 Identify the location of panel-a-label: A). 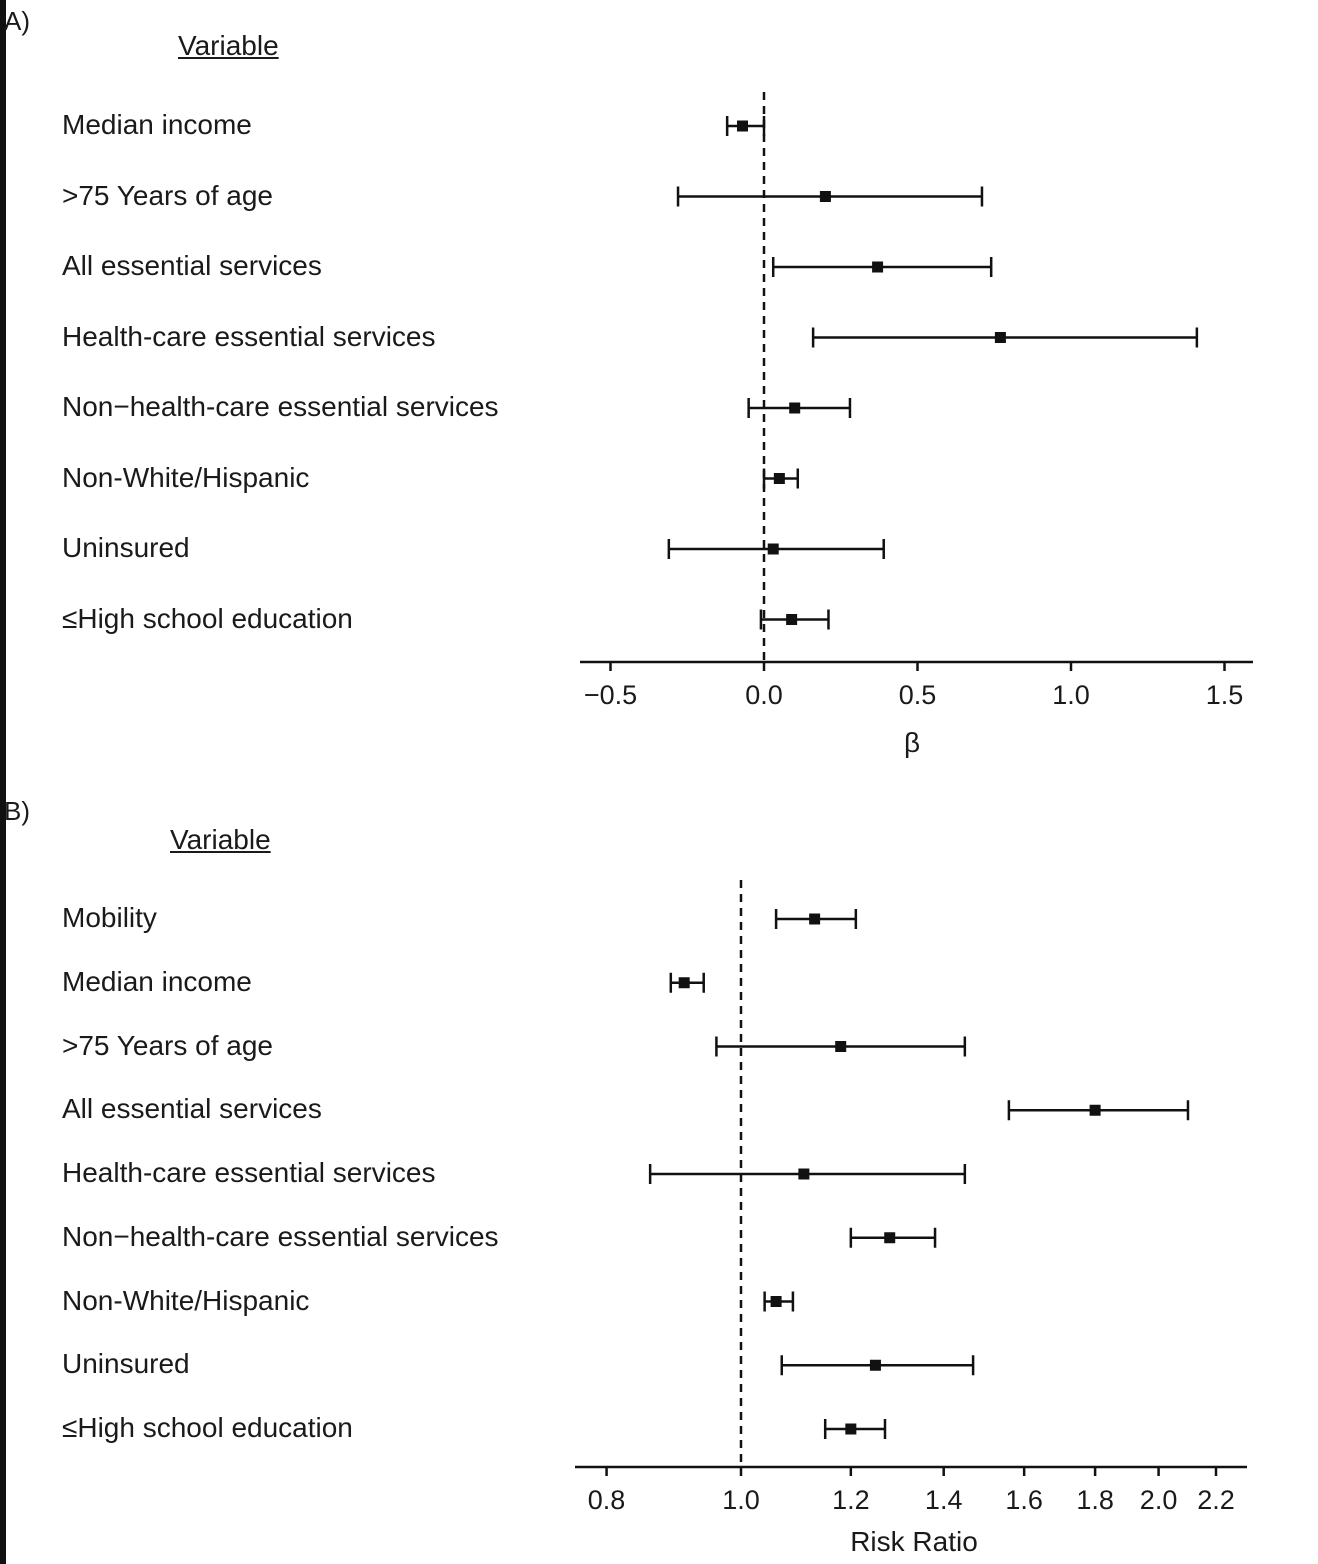
(17, 21).